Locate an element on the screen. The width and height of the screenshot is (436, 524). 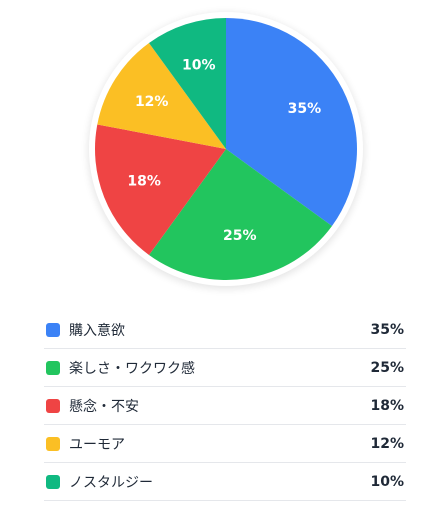
pie-slice-label-5: 10% is located at coordinates (199, 65).